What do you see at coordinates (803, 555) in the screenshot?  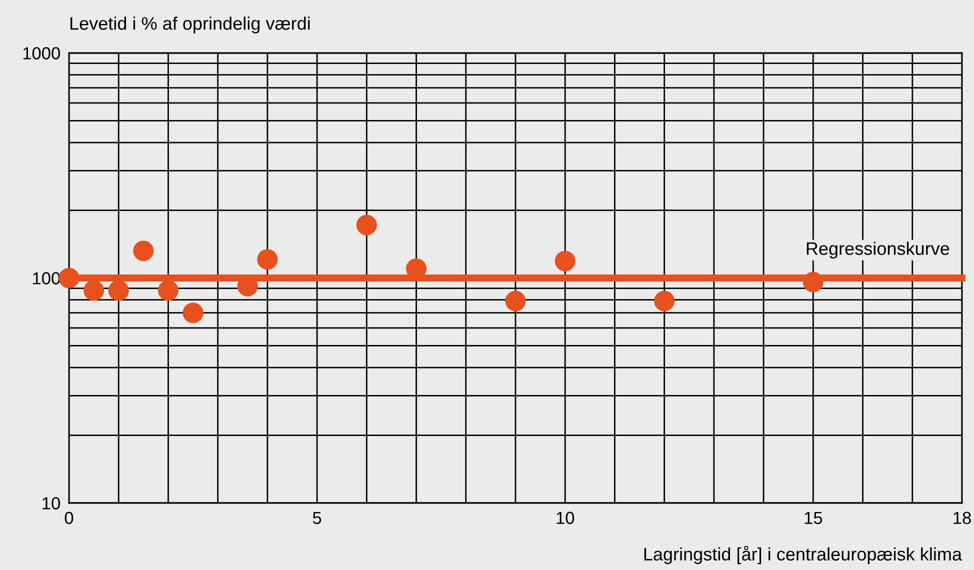 I see `x-axis-title: Lagringstid [år] i centraleuropæisk klima` at bounding box center [803, 555].